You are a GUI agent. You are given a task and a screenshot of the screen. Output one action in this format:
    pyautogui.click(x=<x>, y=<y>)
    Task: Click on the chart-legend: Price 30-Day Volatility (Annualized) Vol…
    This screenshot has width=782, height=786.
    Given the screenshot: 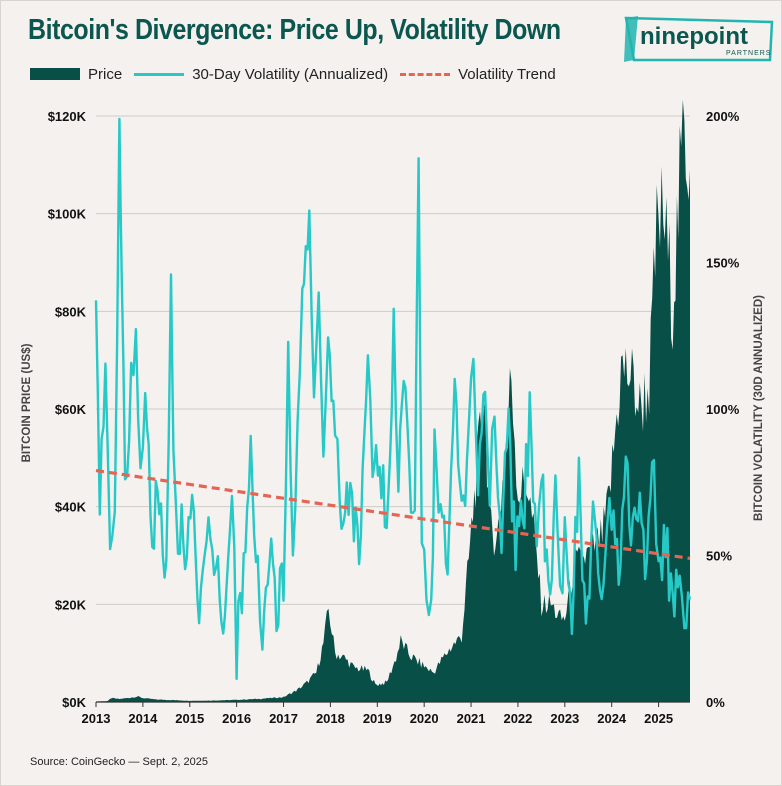 What is the action you would take?
    pyautogui.click(x=299, y=74)
    